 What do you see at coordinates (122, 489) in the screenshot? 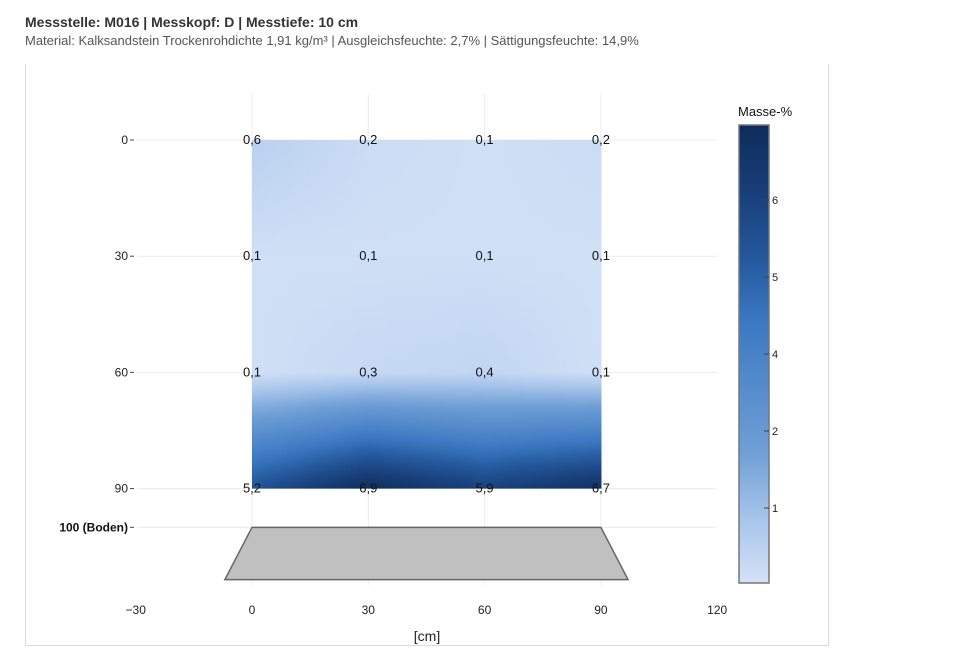
I see `y-tick-label: 90` at bounding box center [122, 489].